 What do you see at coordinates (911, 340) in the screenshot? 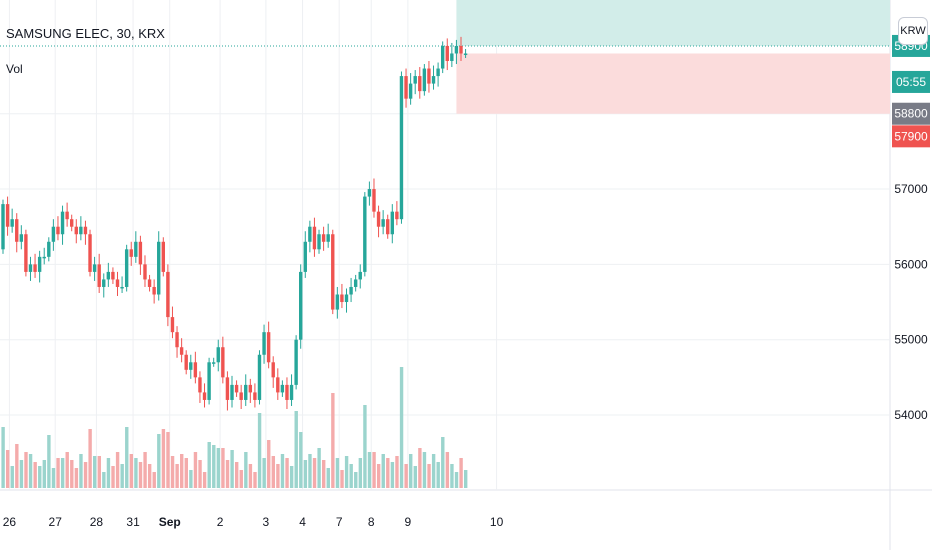
I see `y-tick-label: 55000` at bounding box center [911, 340].